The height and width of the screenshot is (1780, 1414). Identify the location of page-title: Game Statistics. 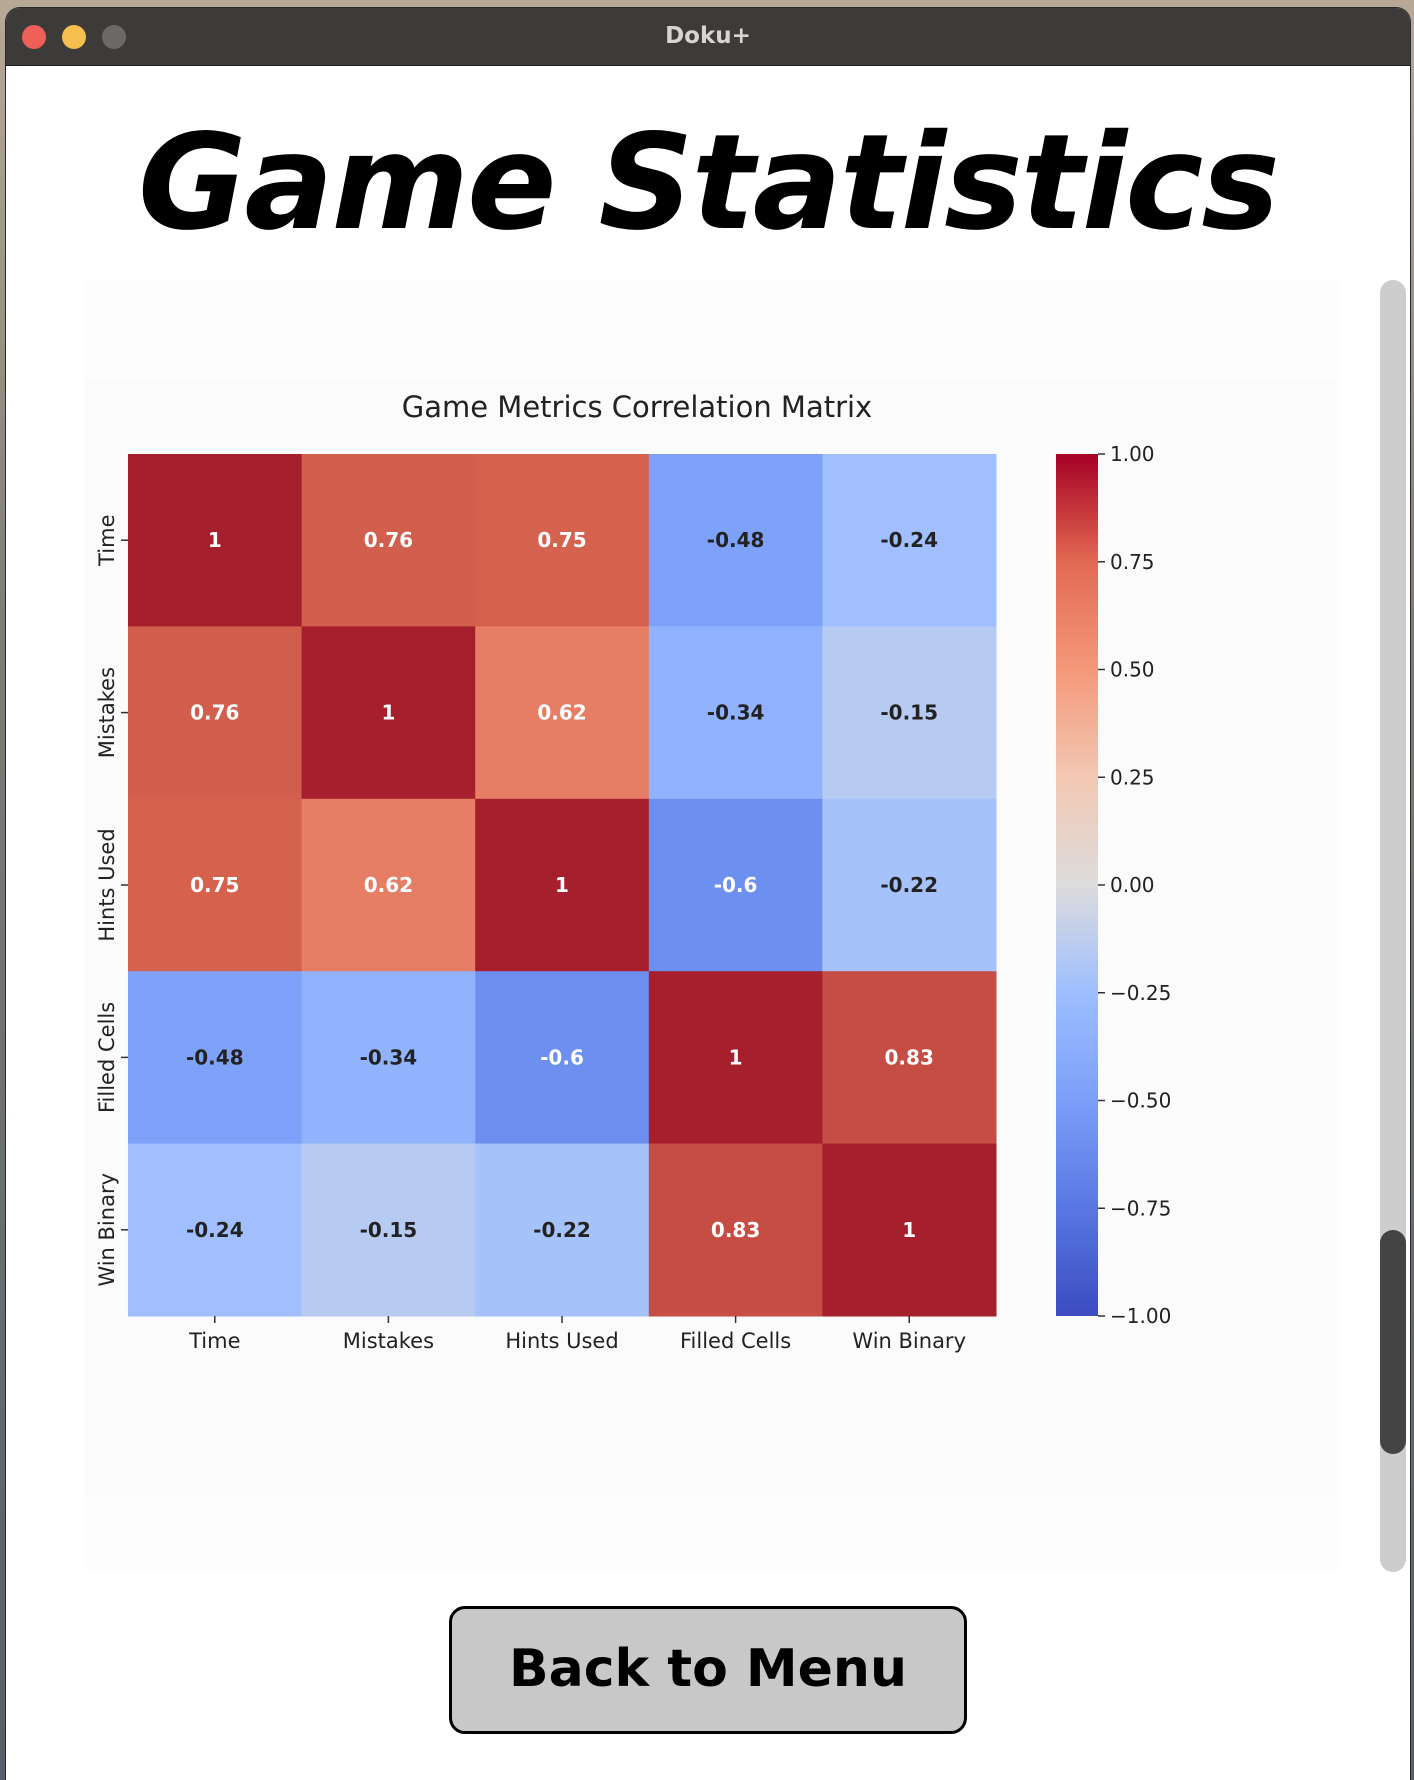
(709, 183).